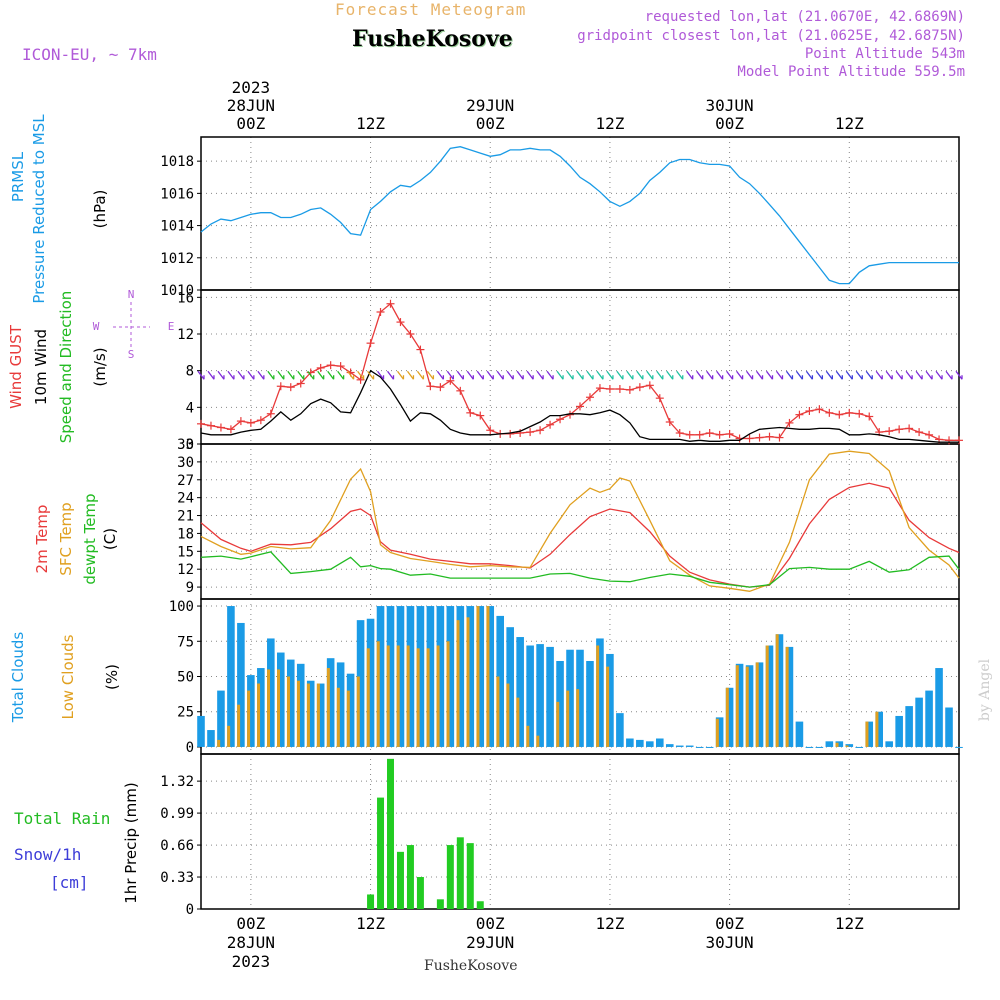  What do you see at coordinates (177, 259) in the screenshot?
I see `y-tick-label: 1012` at bounding box center [177, 259].